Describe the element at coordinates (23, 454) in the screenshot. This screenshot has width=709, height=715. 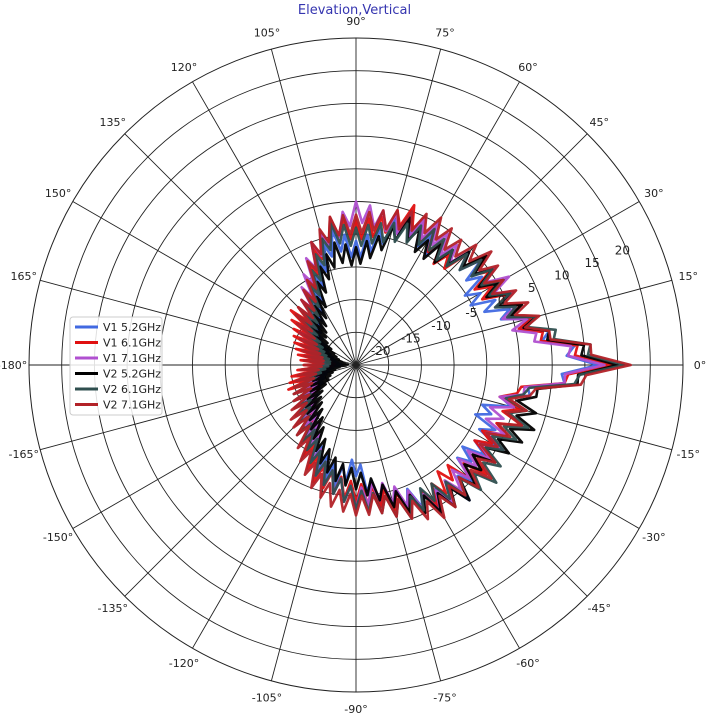
I see `angle-tick-label: -165°` at that location.